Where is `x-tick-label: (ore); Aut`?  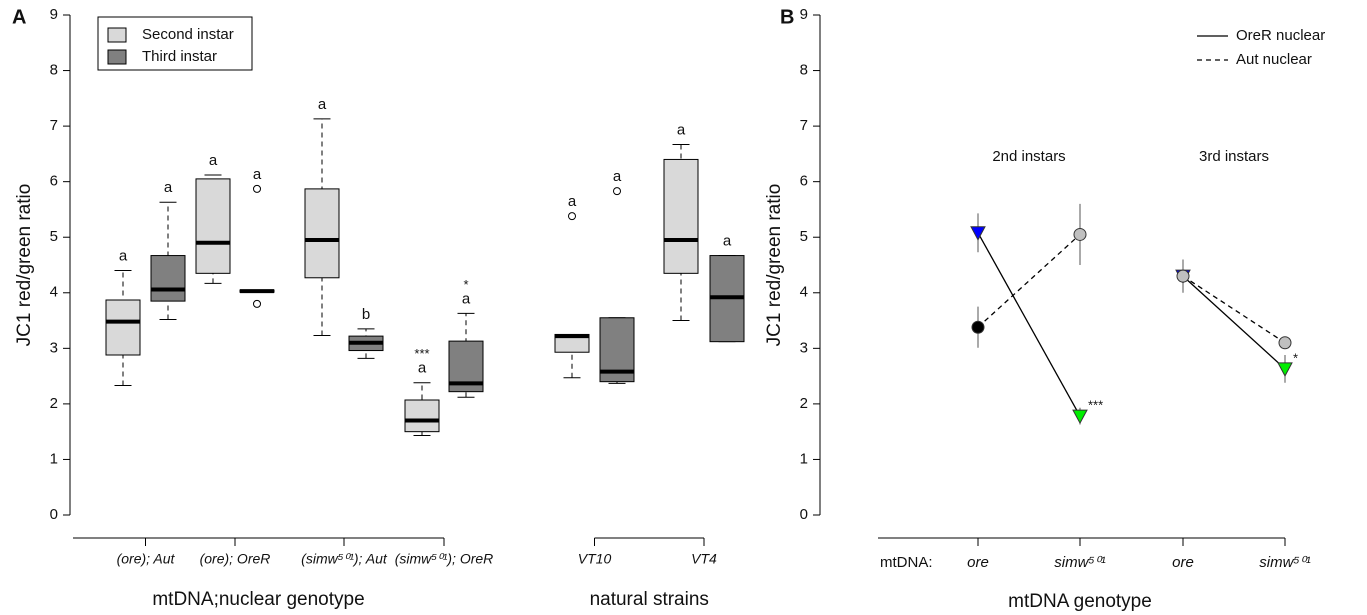 x-tick-label: (ore); Aut is located at coordinates (146, 559).